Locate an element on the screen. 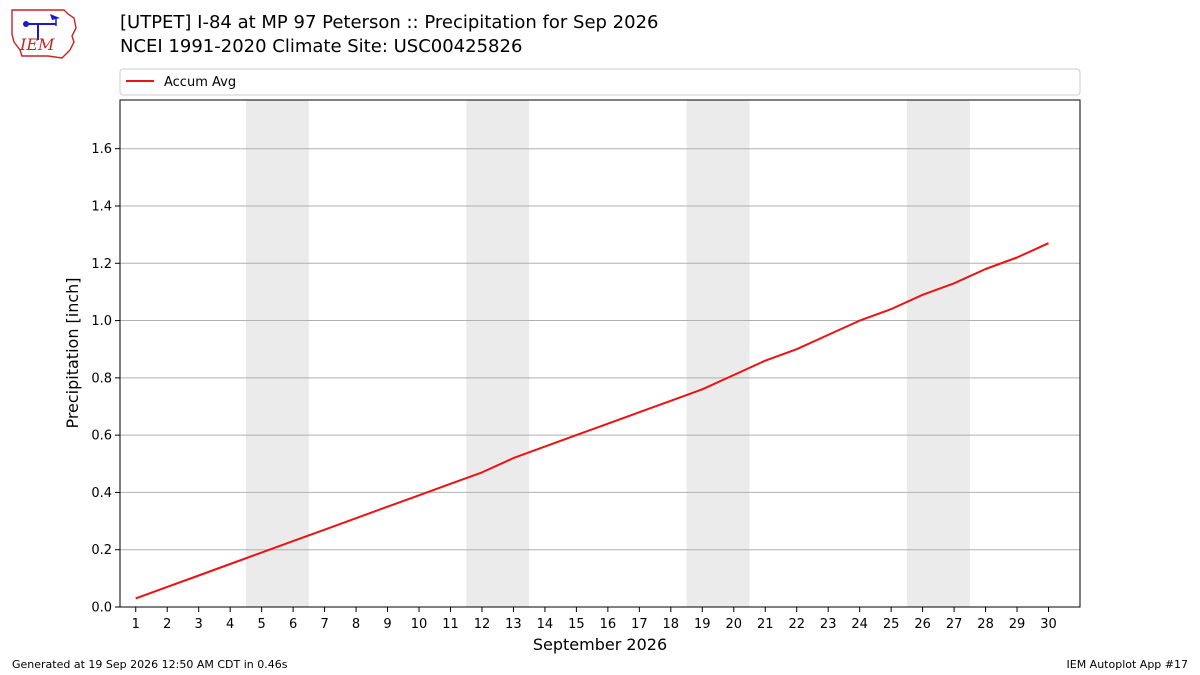  x-tick-label: 3 is located at coordinates (199, 624).